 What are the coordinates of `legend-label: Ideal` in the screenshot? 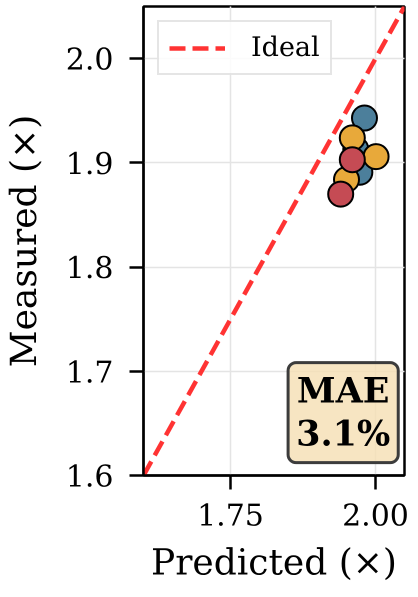 It's located at (285, 47).